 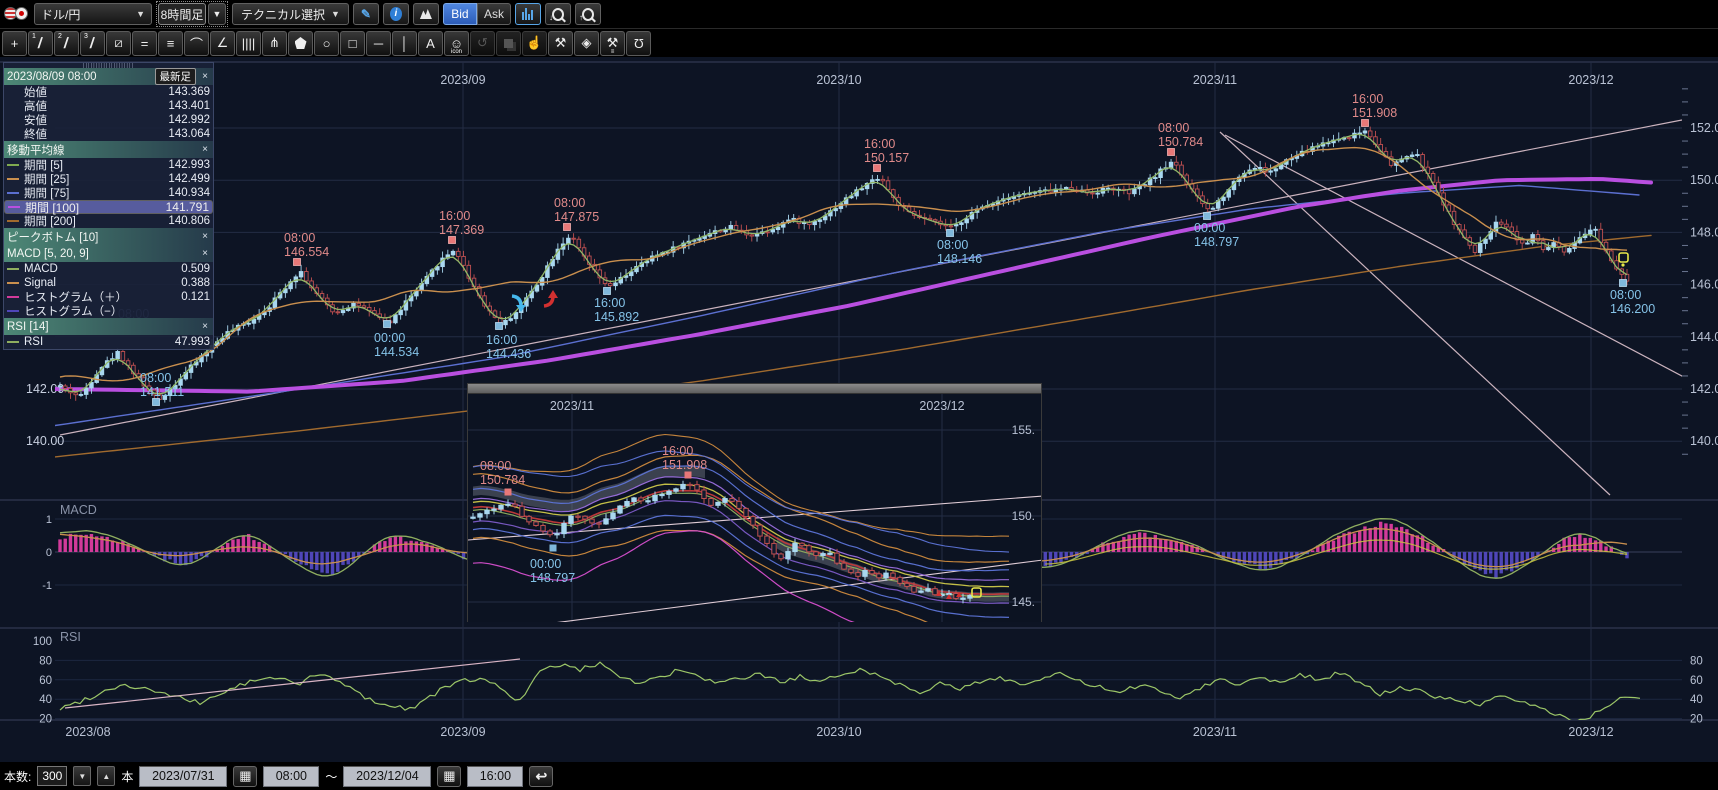 What do you see at coordinates (108, 342) in the screenshot?
I see `indicator-row: RSI 47.993` at bounding box center [108, 342].